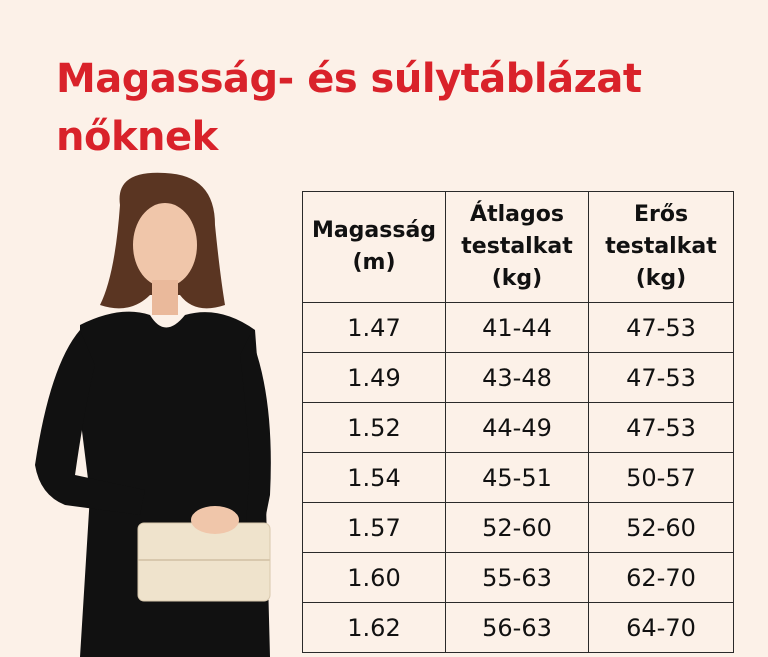 The image size is (768, 657). Describe the element at coordinates (374, 577) in the screenshot. I see `cell-height: 1.60` at that location.